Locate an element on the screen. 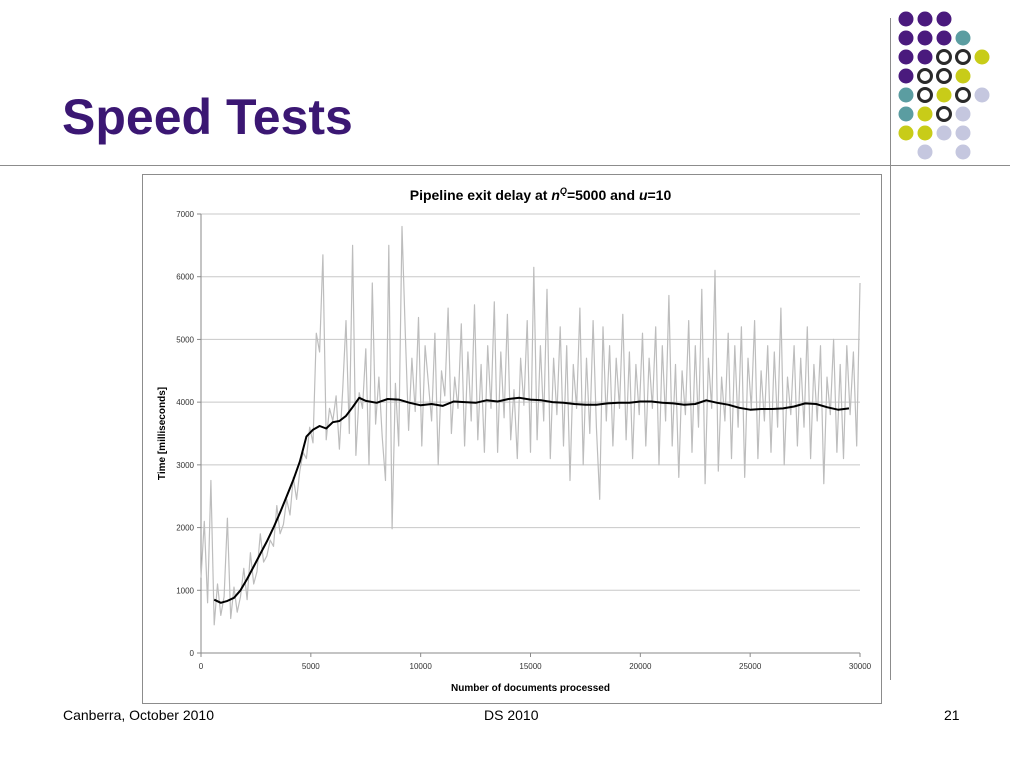 The image size is (1024, 768). chart-title: Pipeline exit delay at nQ=5000 and u=10 is located at coordinates (541, 194).